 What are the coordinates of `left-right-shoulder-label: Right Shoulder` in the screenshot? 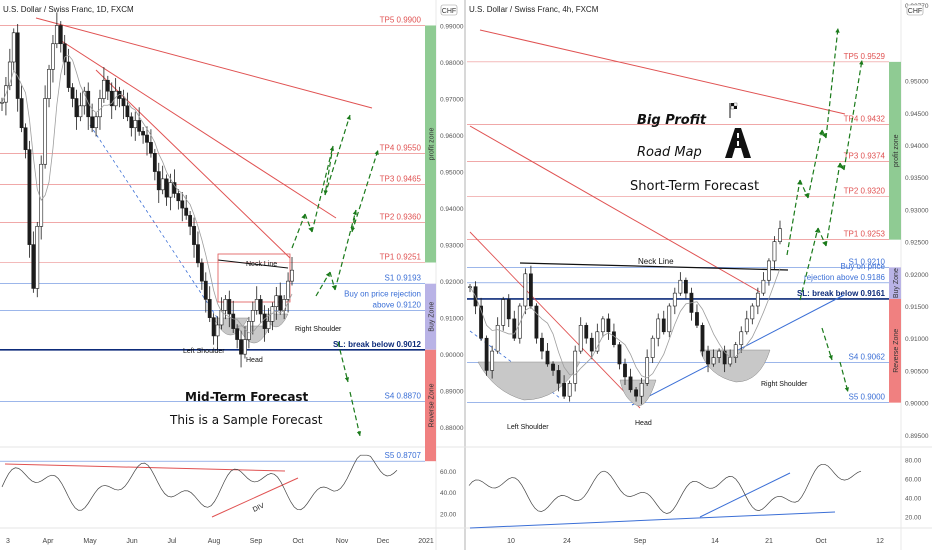 It's located at (318, 329).